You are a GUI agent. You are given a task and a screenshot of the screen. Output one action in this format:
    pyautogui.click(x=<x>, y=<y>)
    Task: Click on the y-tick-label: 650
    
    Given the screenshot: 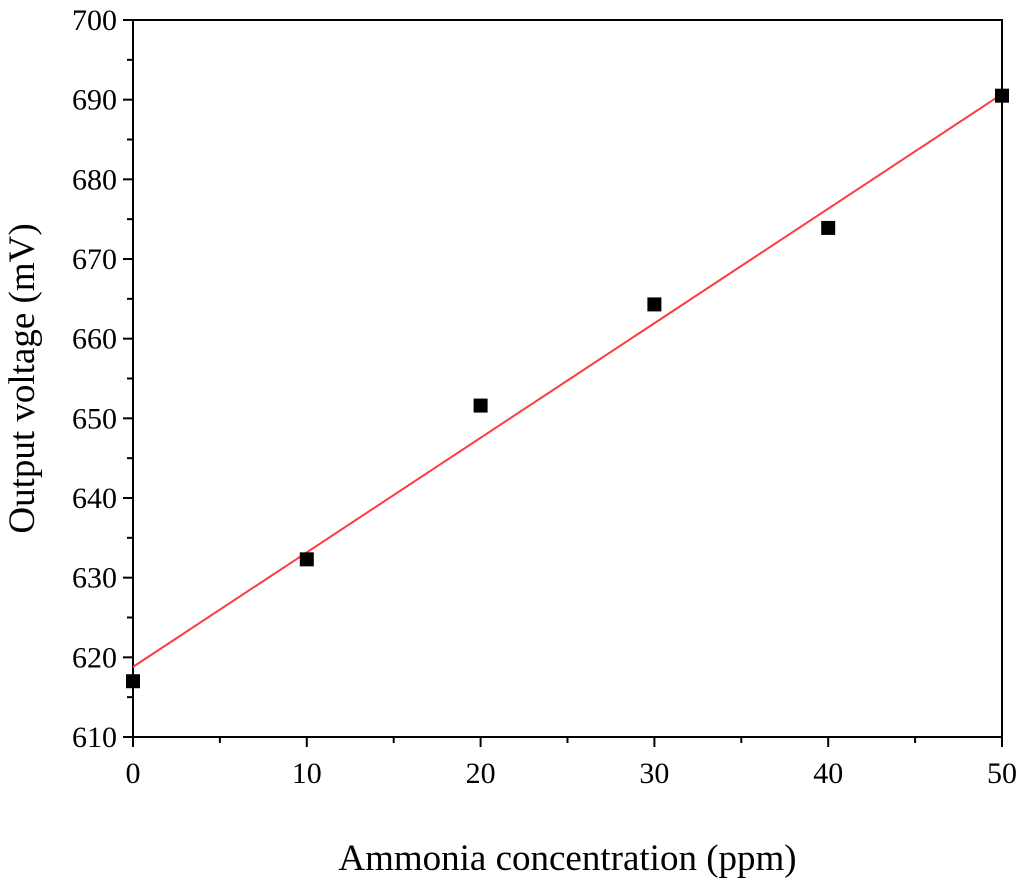 What is the action you would take?
    pyautogui.click(x=94, y=418)
    